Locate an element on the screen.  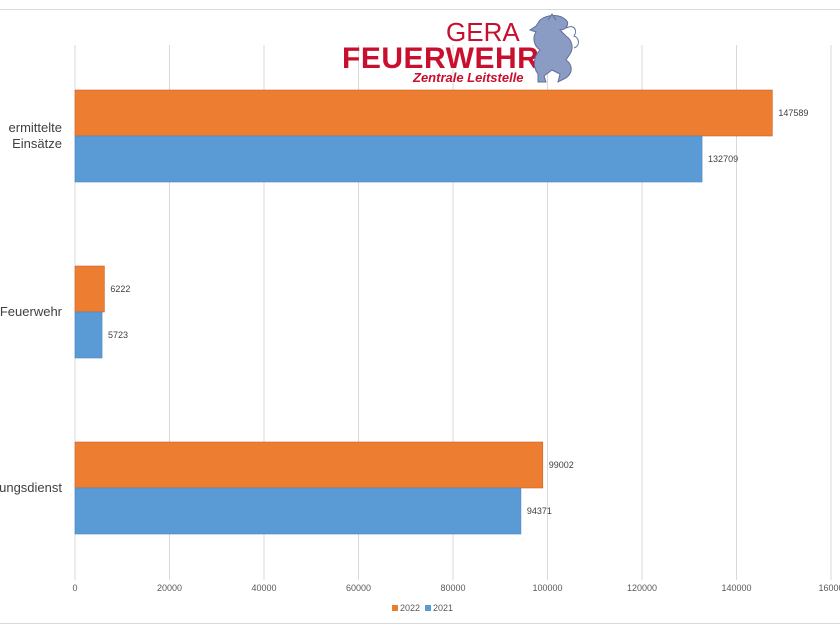
logo-subtitle-text: Zentrale Leitstelle is located at coordinates (468, 77).